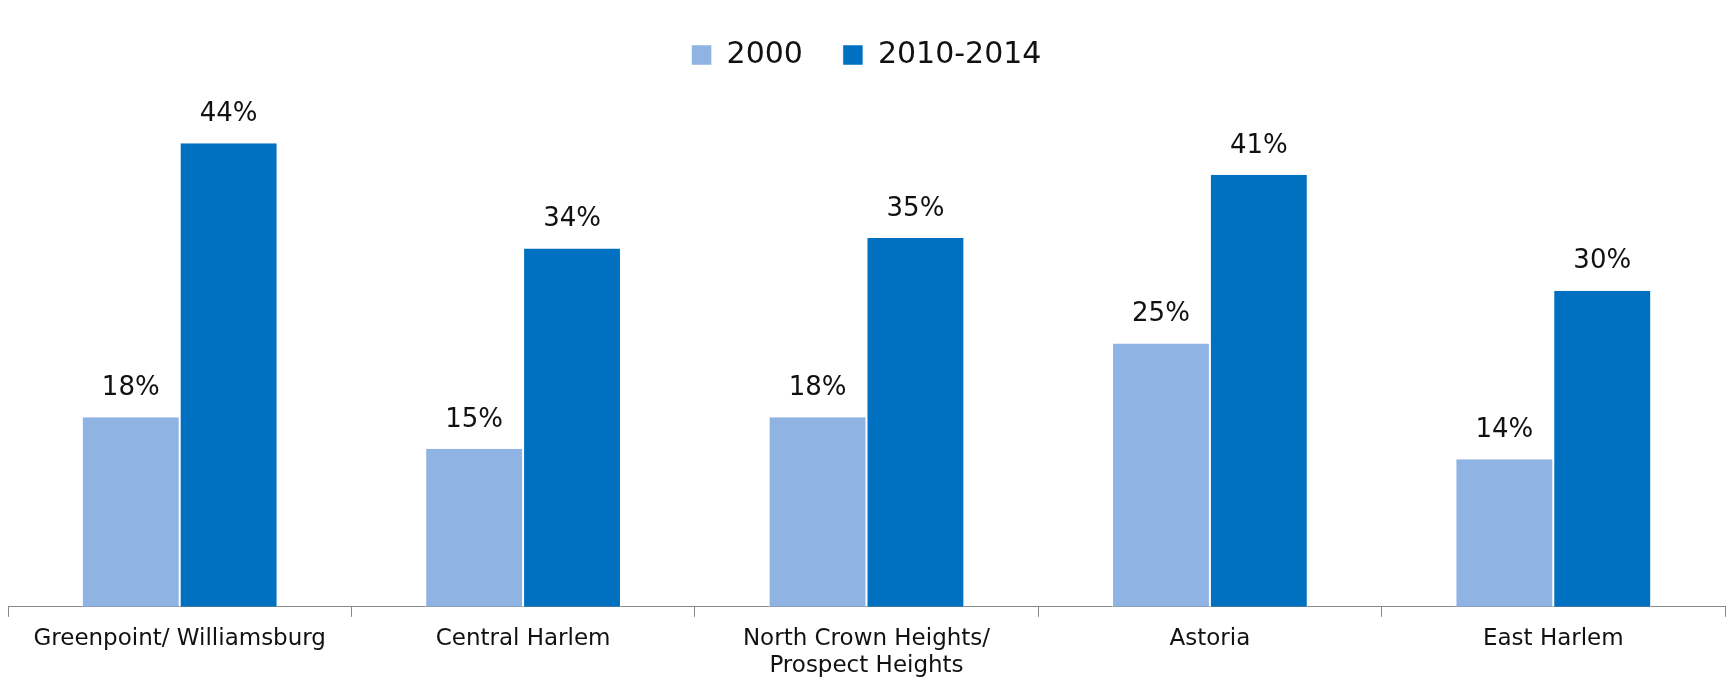  What do you see at coordinates (1210, 636) in the screenshot?
I see `x-tick-label: Astoria` at bounding box center [1210, 636].